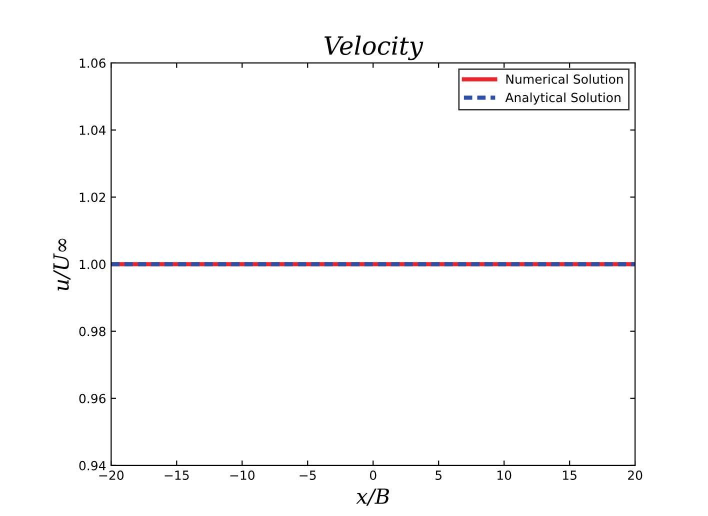 This screenshot has width=708, height=516. What do you see at coordinates (372, 497) in the screenshot?
I see `x-axis-title: x/B` at bounding box center [372, 497].